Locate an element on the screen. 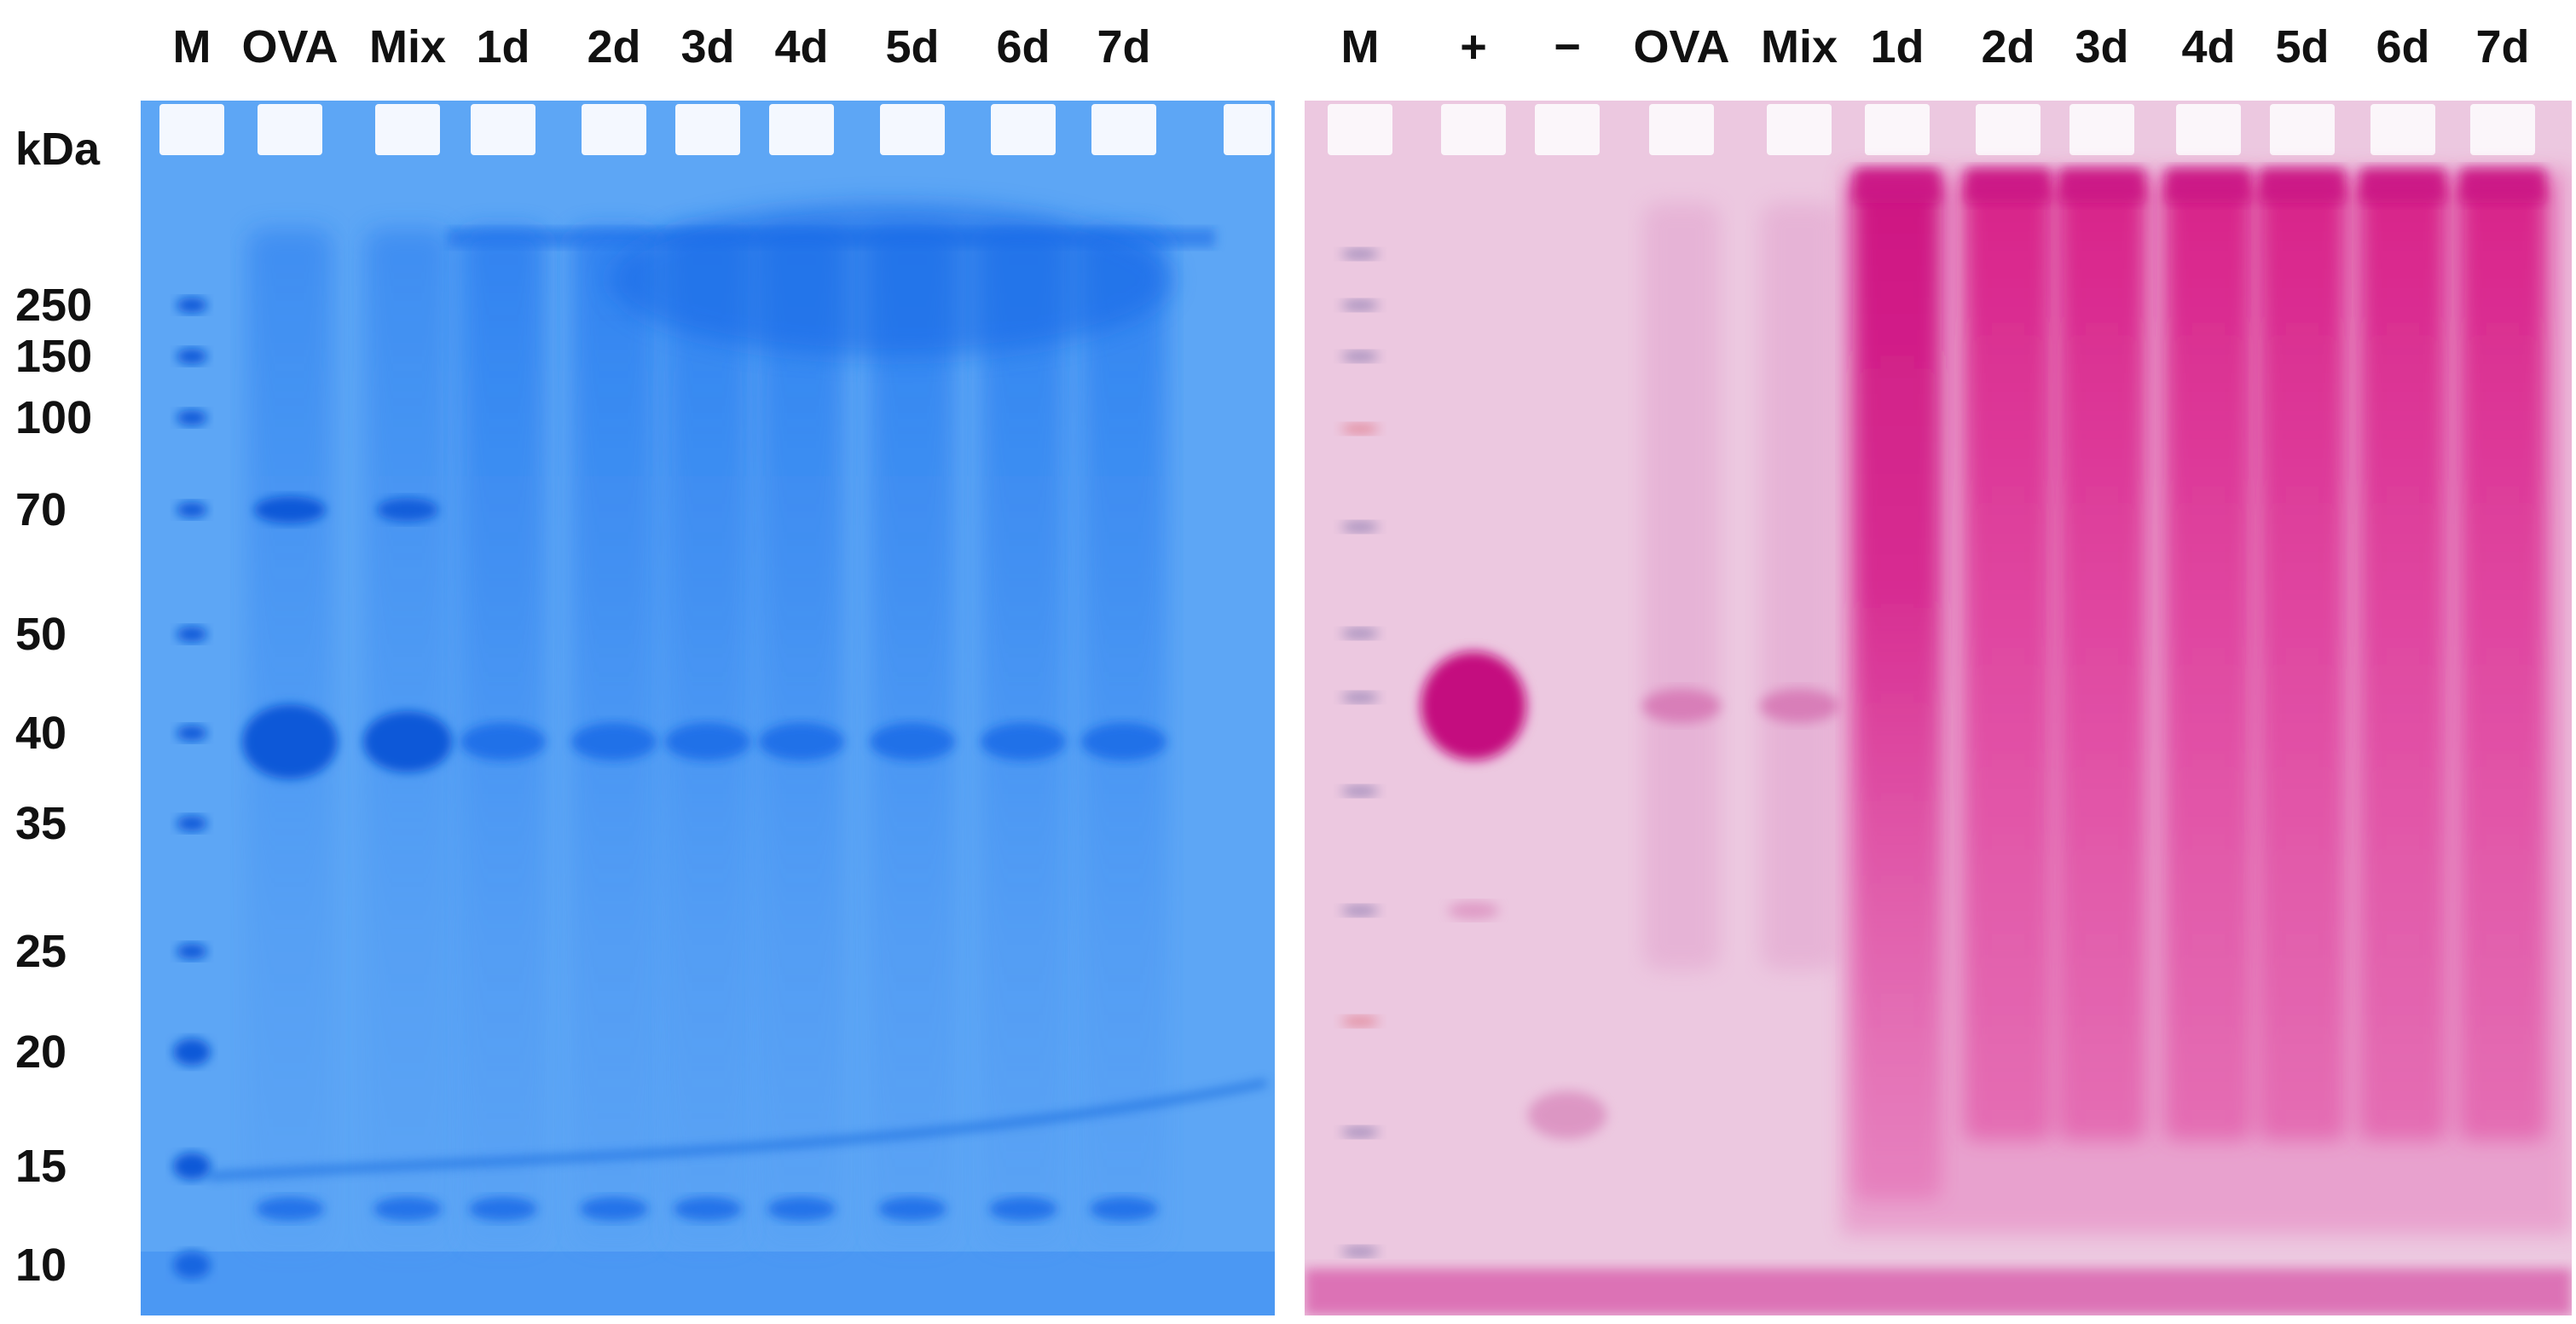 This screenshot has width=2576, height=1324. right-lane-label-1d: 1d is located at coordinates (1897, 47).